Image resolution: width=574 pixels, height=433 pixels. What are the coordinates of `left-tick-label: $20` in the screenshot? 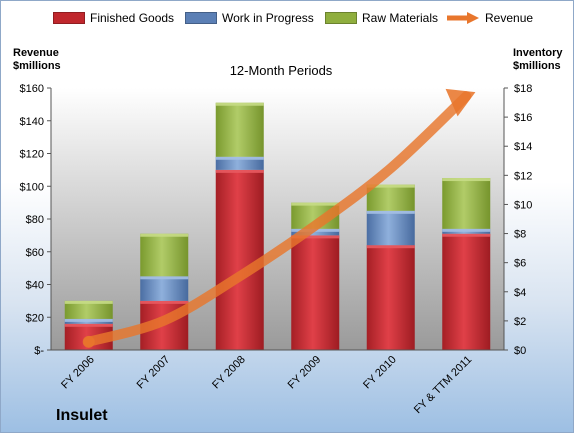 It's located at (35, 318).